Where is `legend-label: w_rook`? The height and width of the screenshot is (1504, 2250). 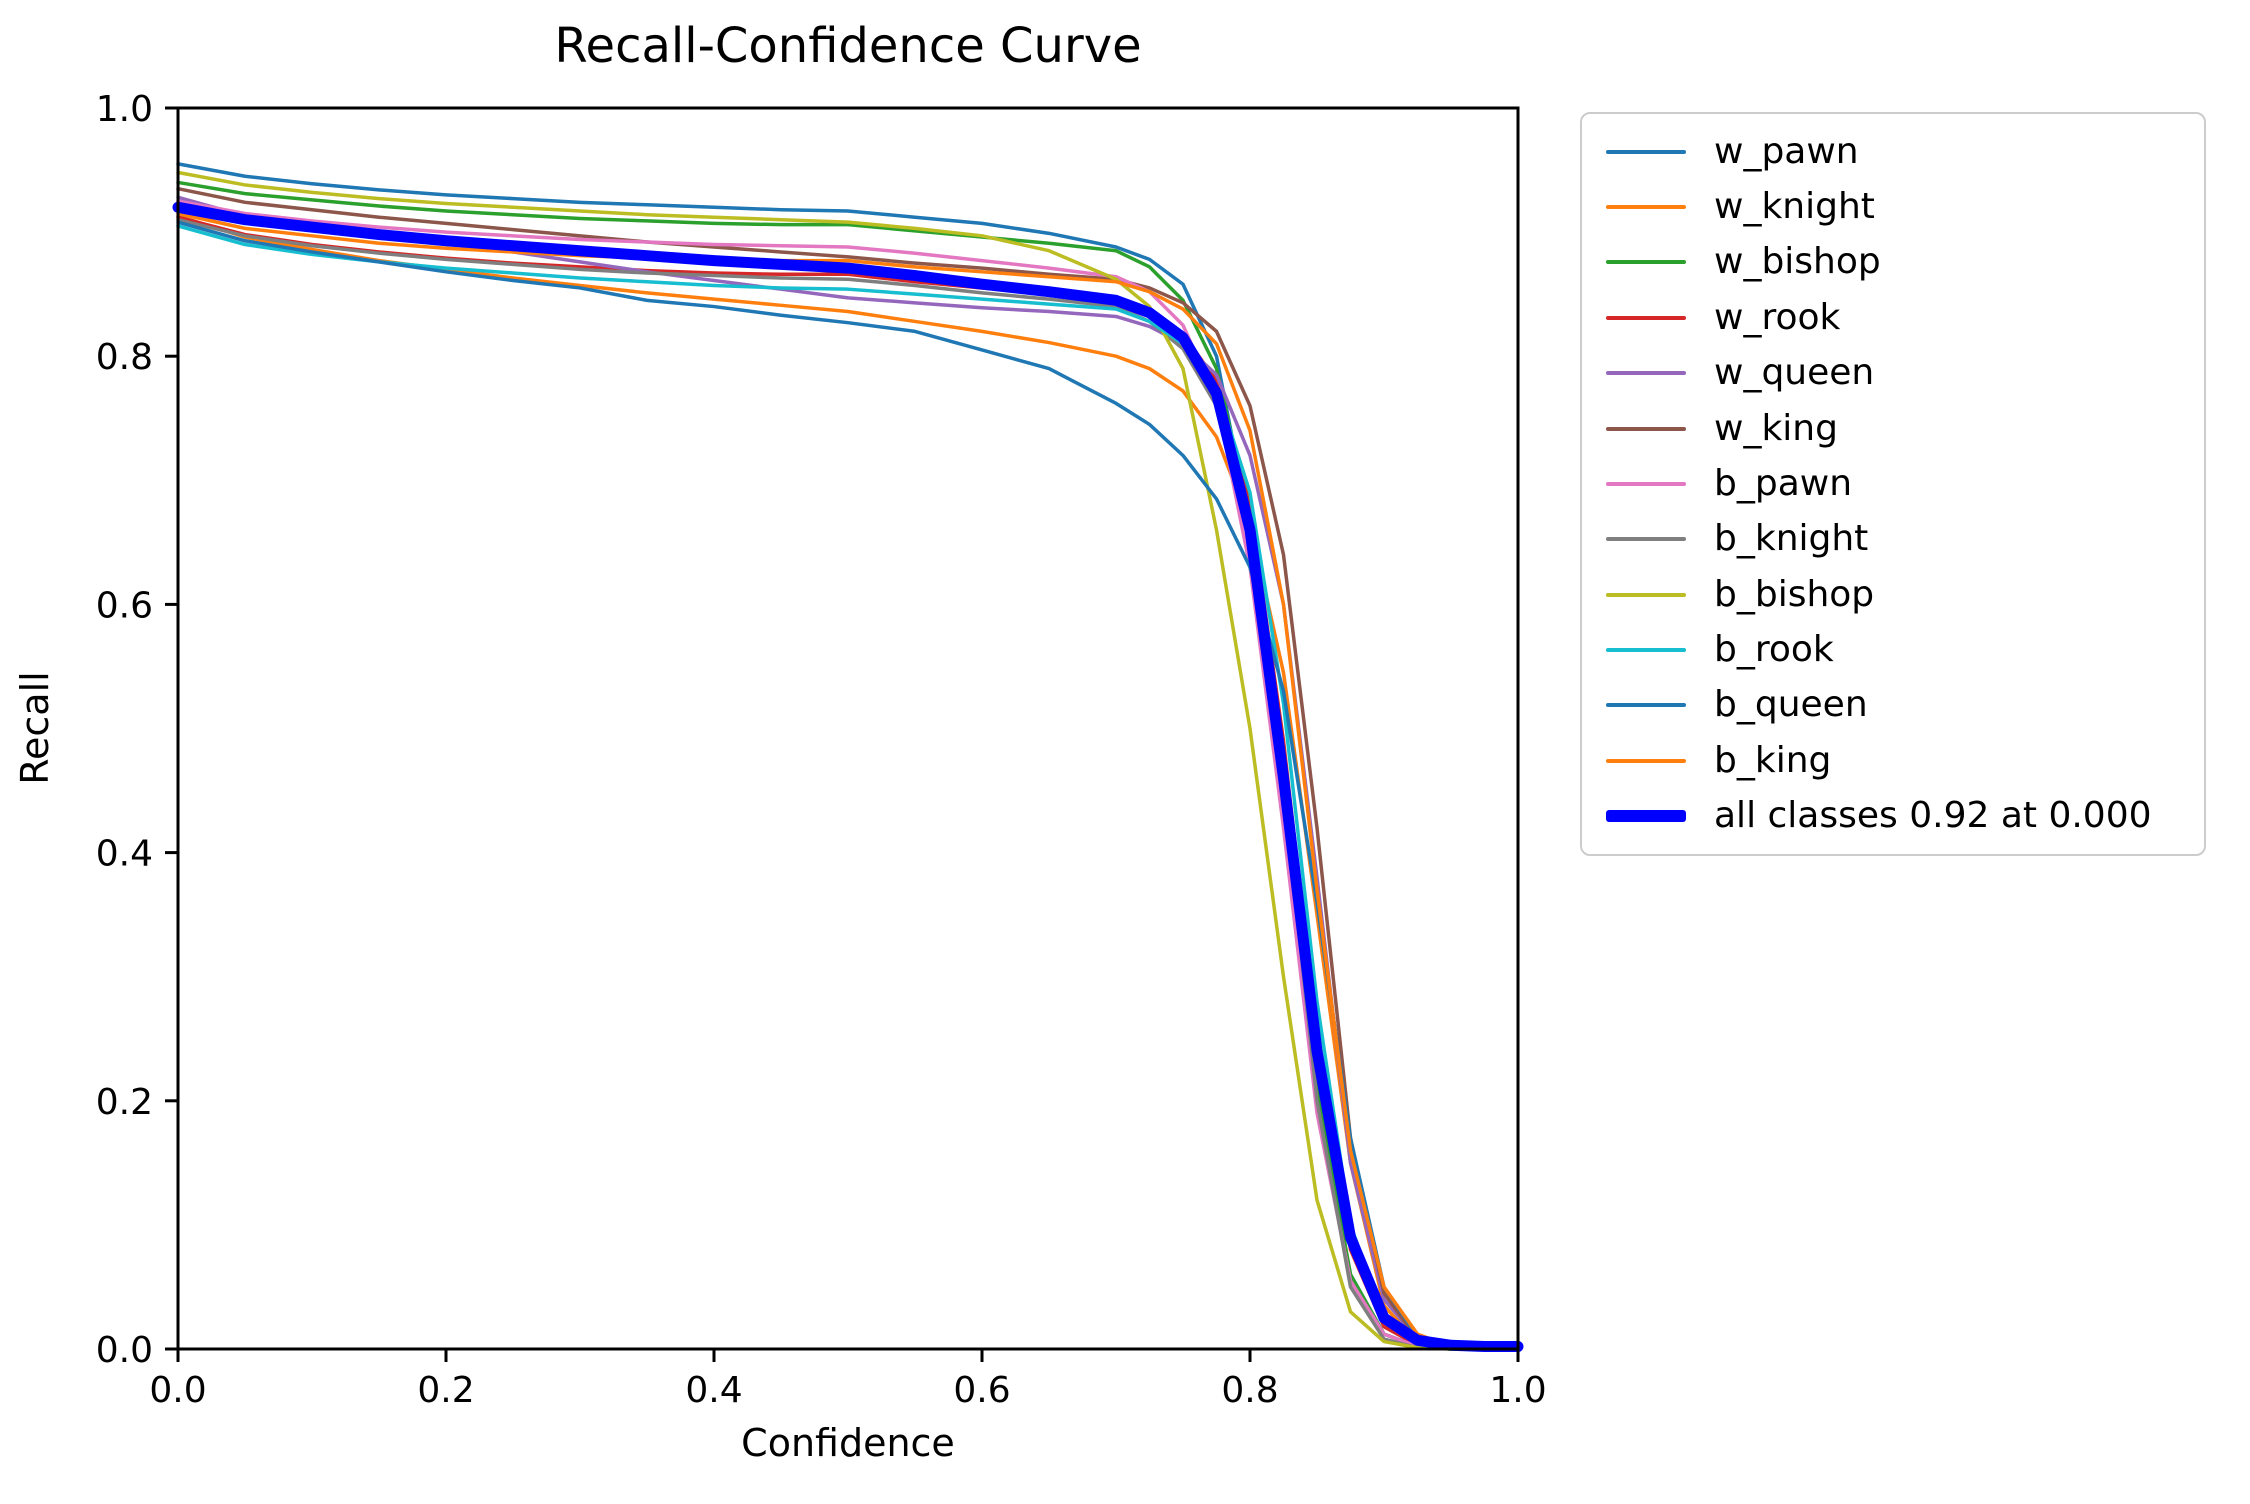
legend-label: w_rook is located at coordinates (1777, 317).